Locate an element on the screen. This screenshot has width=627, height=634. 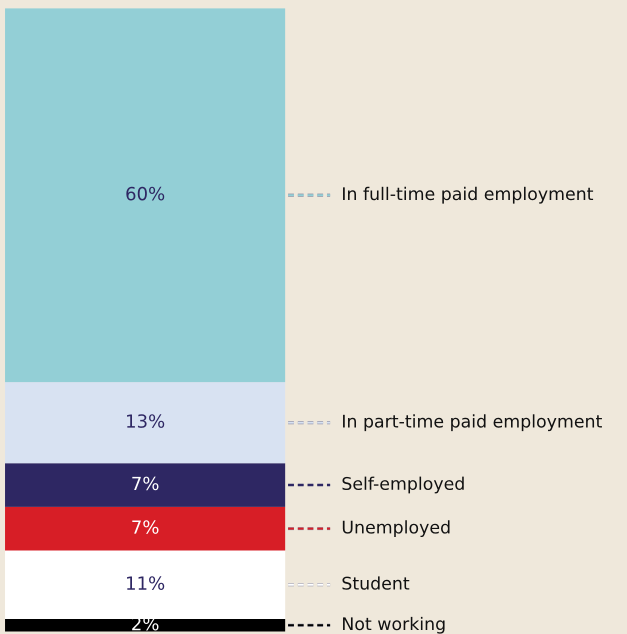
legend-label: Student is located at coordinates (376, 583).